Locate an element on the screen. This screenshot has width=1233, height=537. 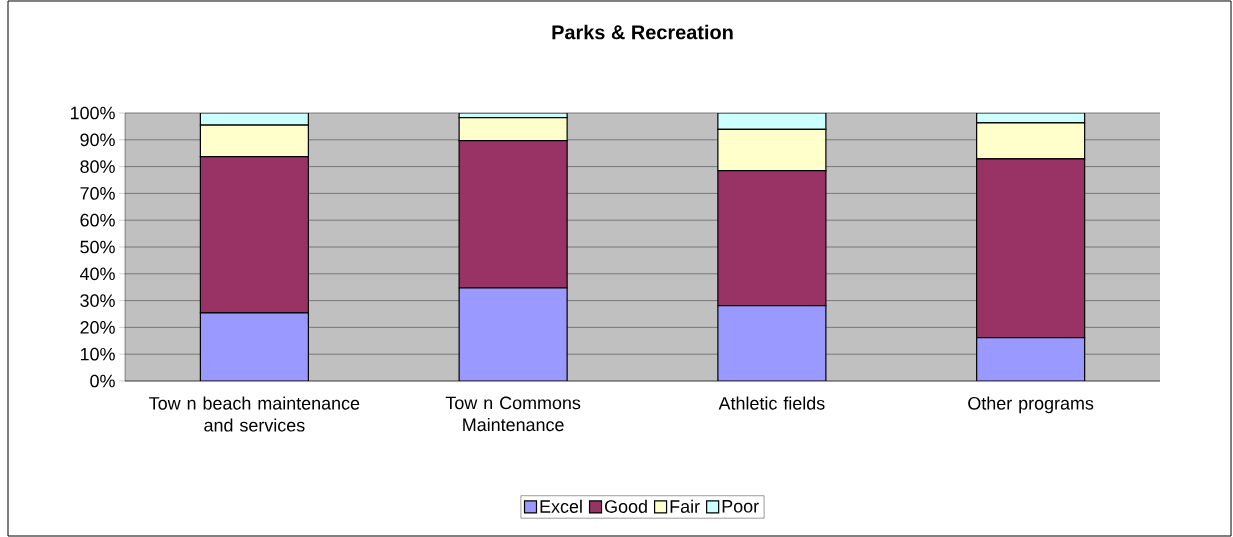
legend-label: Good is located at coordinates (626, 506).